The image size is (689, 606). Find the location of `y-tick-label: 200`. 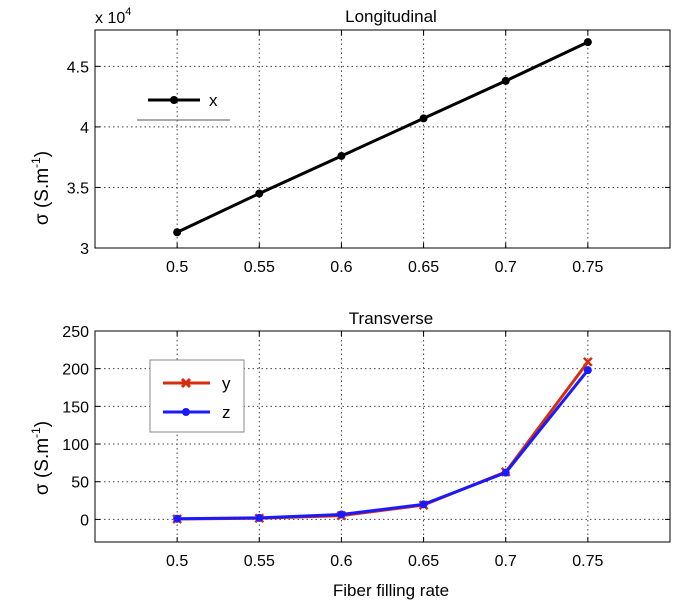

y-tick-label: 200 is located at coordinates (75, 370).